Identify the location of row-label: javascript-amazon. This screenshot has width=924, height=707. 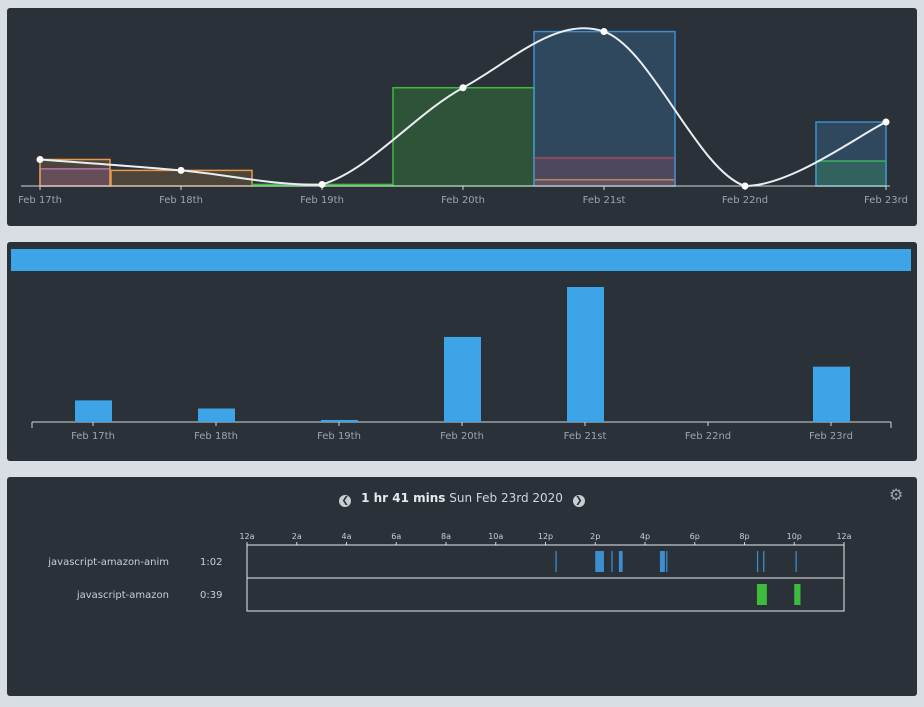
(122, 595).